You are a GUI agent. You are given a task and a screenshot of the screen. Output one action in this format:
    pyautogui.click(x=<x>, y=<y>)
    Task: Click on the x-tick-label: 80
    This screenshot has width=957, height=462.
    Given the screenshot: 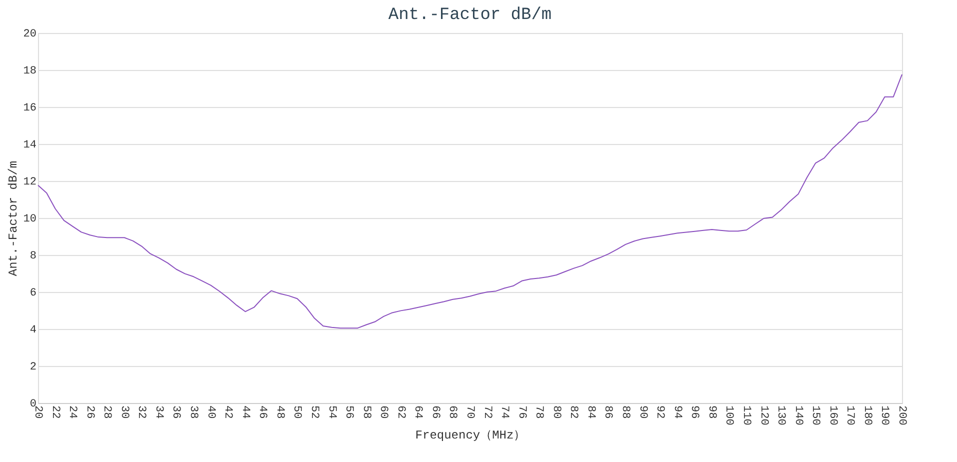 What is the action you would take?
    pyautogui.click(x=556, y=412)
    